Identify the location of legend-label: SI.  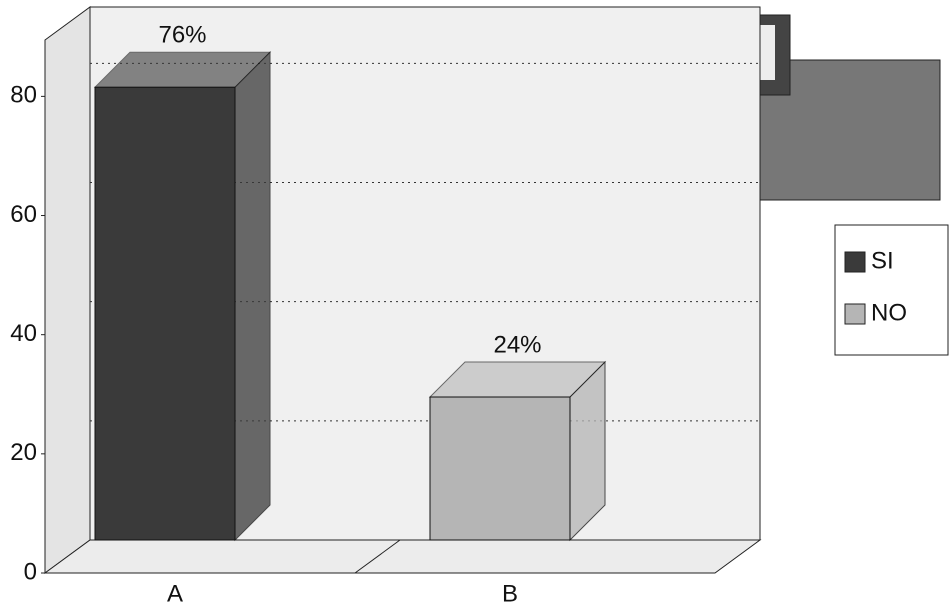
(882, 260).